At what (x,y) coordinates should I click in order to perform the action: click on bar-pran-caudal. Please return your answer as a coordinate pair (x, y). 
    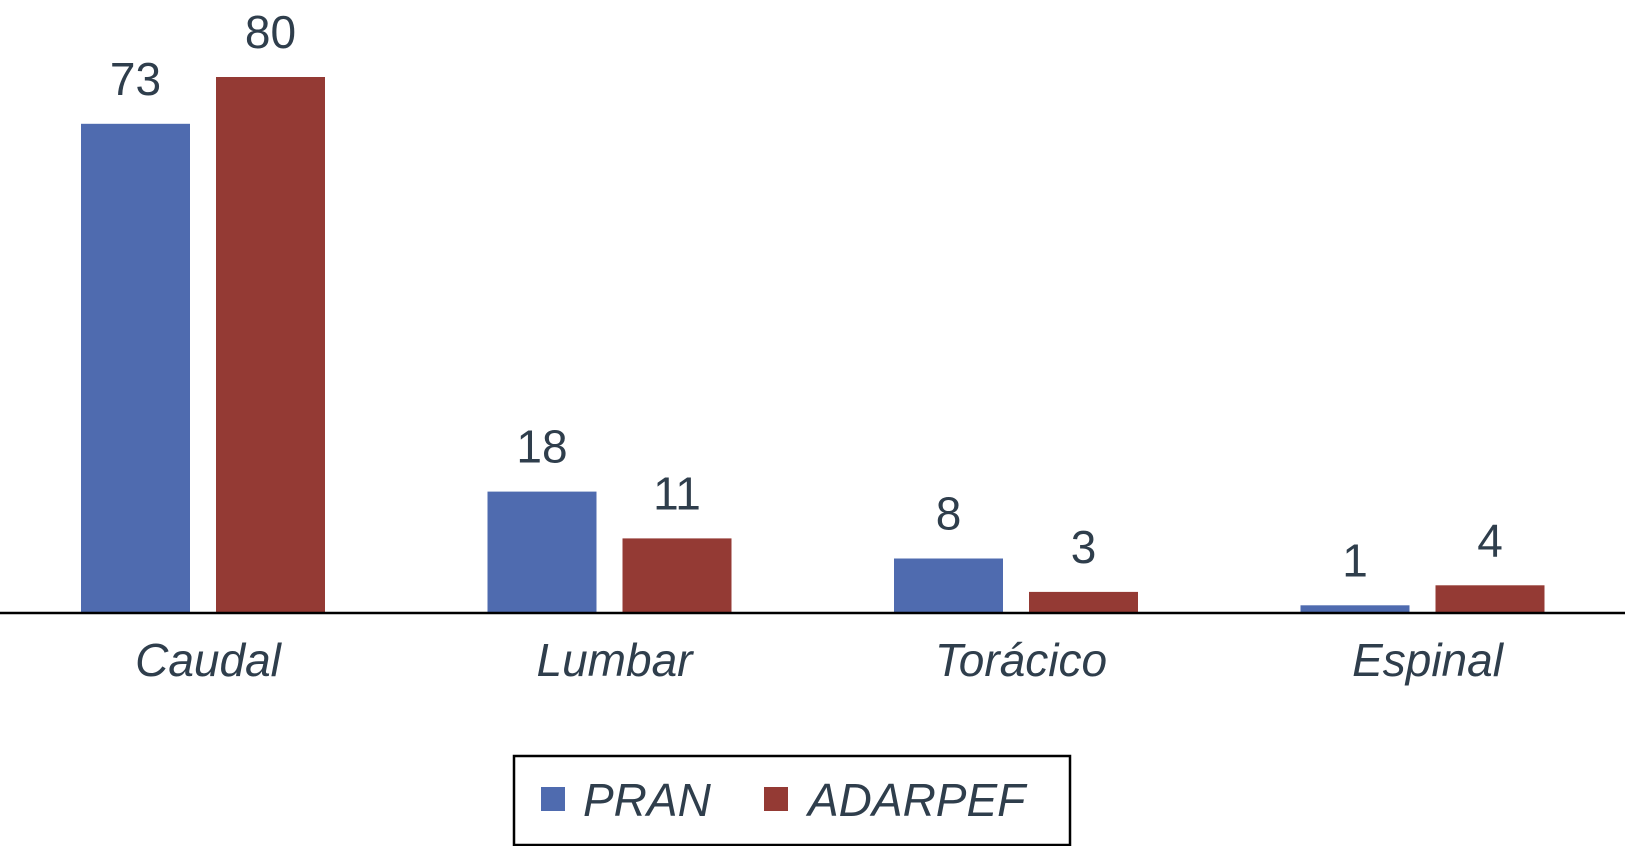
    Looking at the image, I should click on (135, 368).